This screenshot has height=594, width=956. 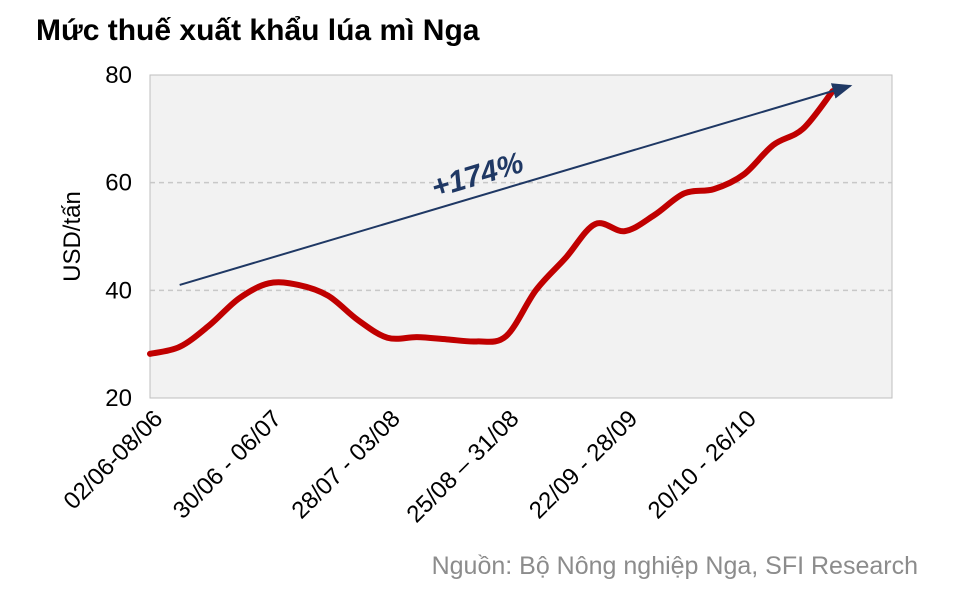 I want to click on source-note: Nguồn: Bộ Nông nghiệp Nga, SFI Research, so click(x=674, y=566).